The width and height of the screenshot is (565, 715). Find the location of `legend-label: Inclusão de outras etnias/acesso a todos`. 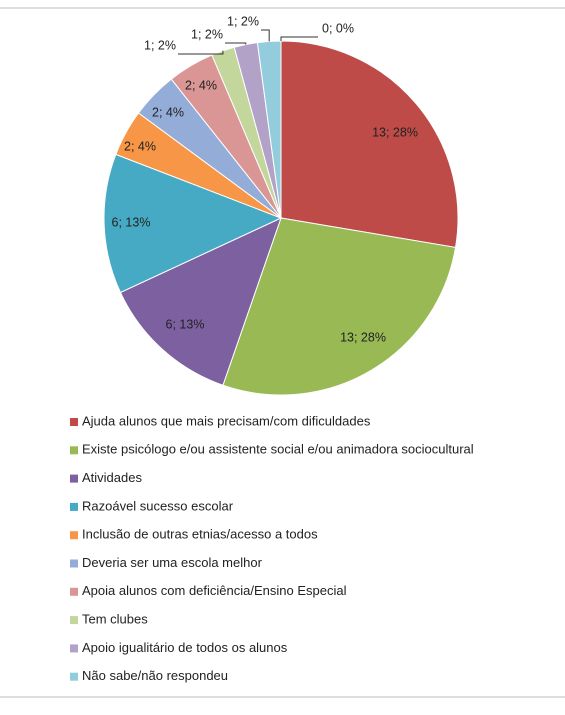

legend-label: Inclusão de outras etnias/acesso a todos is located at coordinates (200, 534).